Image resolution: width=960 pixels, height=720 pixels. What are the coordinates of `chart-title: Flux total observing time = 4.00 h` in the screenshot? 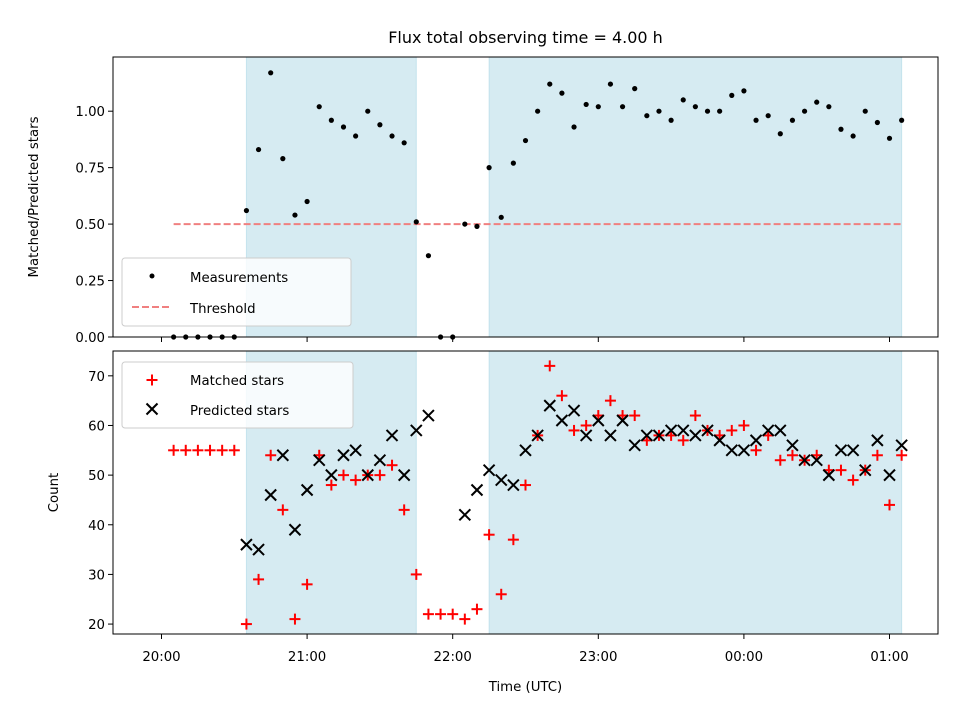 It's located at (525, 37).